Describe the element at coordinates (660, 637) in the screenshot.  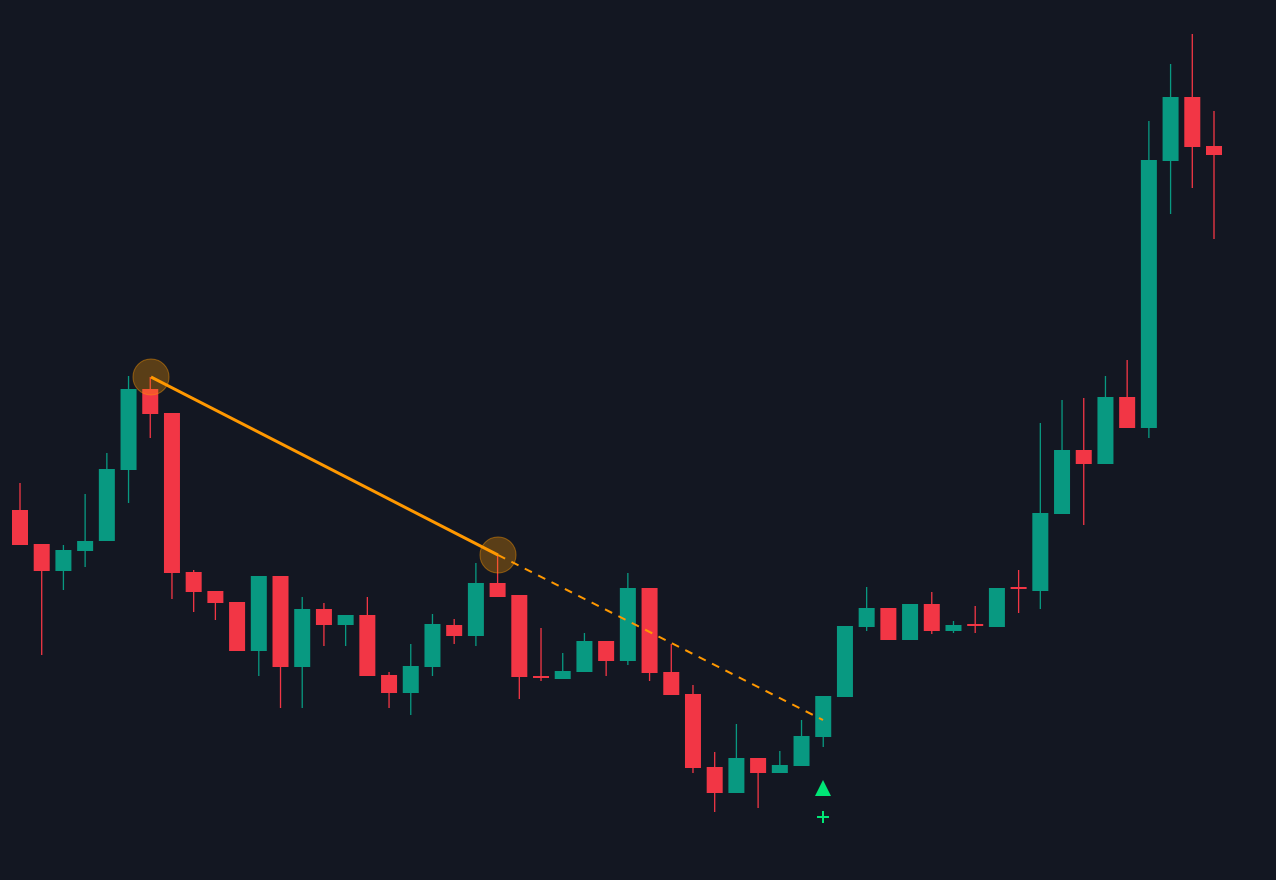
I see `trendline-extension` at that location.